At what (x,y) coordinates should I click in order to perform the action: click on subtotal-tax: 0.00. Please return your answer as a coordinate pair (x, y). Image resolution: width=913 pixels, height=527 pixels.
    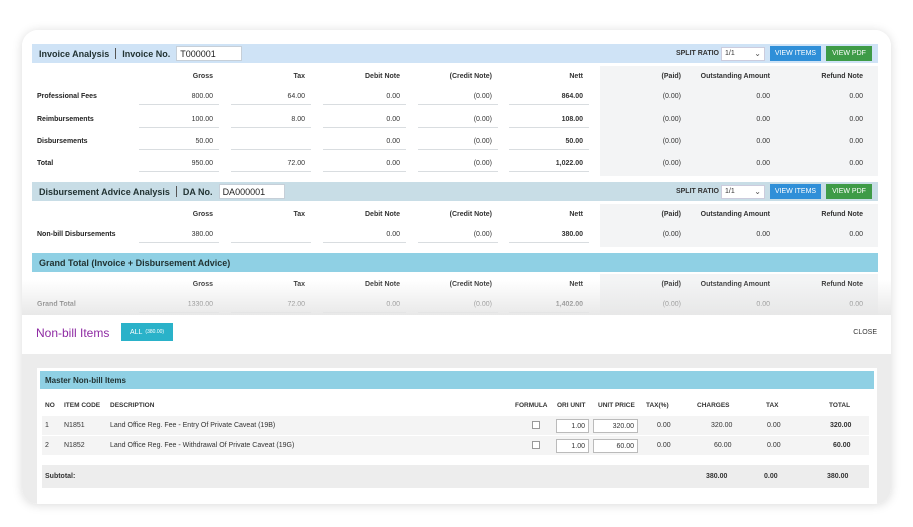
    Looking at the image, I should click on (771, 476).